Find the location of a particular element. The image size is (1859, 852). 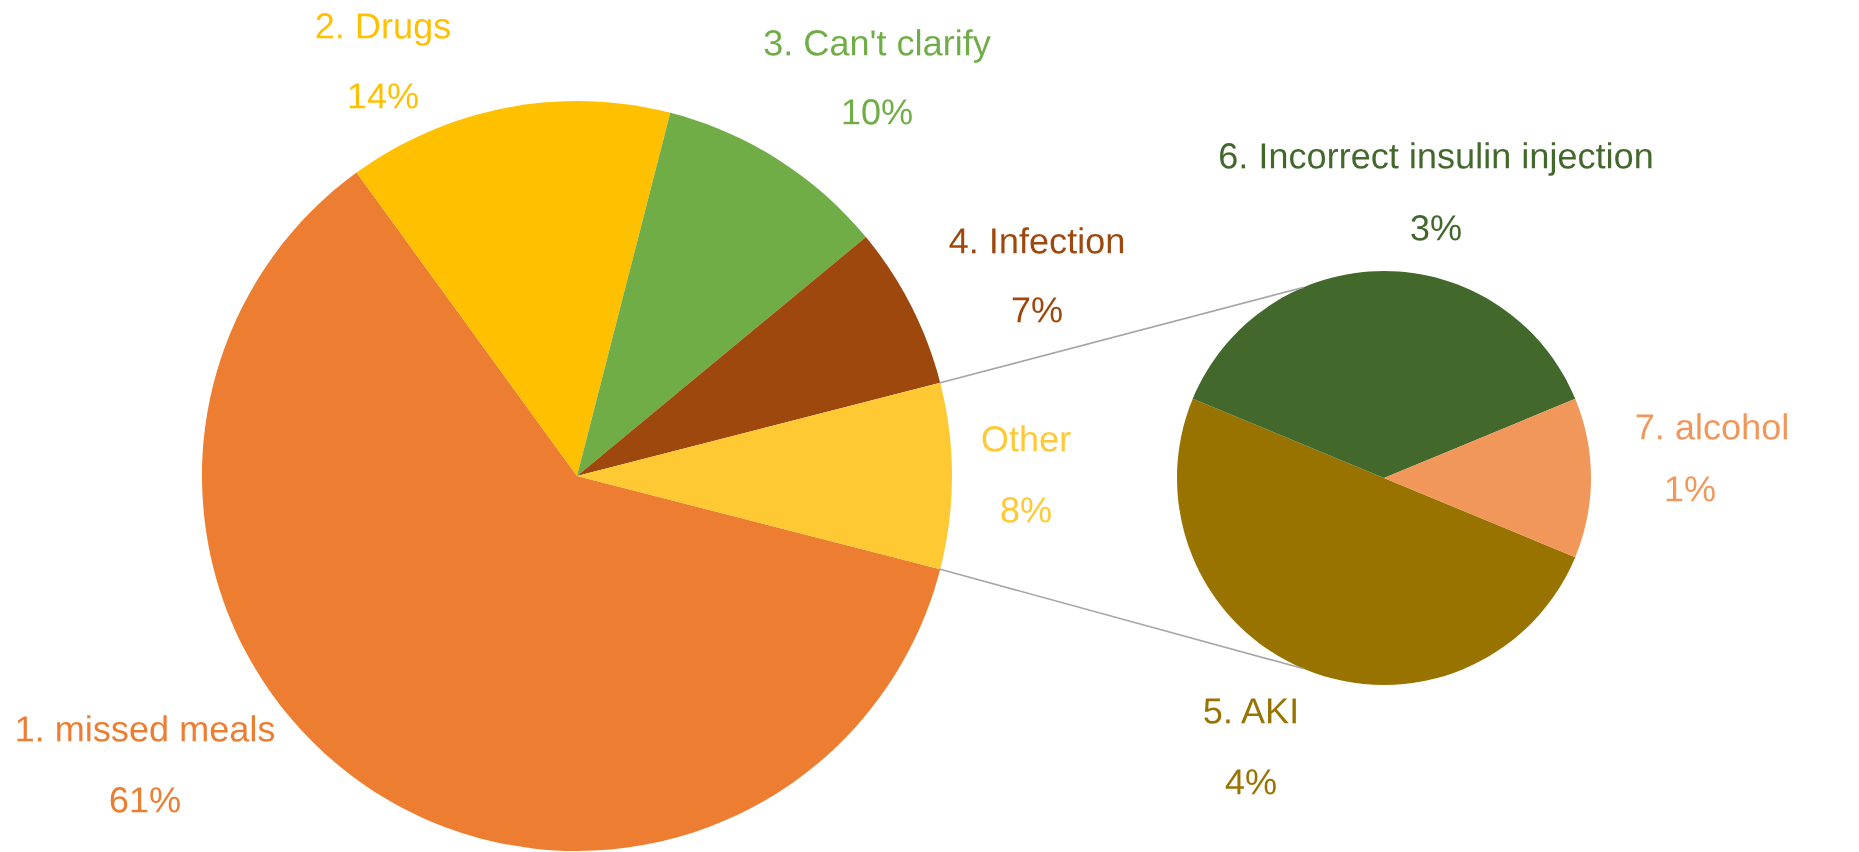

data-label: 3% is located at coordinates (1436, 228).